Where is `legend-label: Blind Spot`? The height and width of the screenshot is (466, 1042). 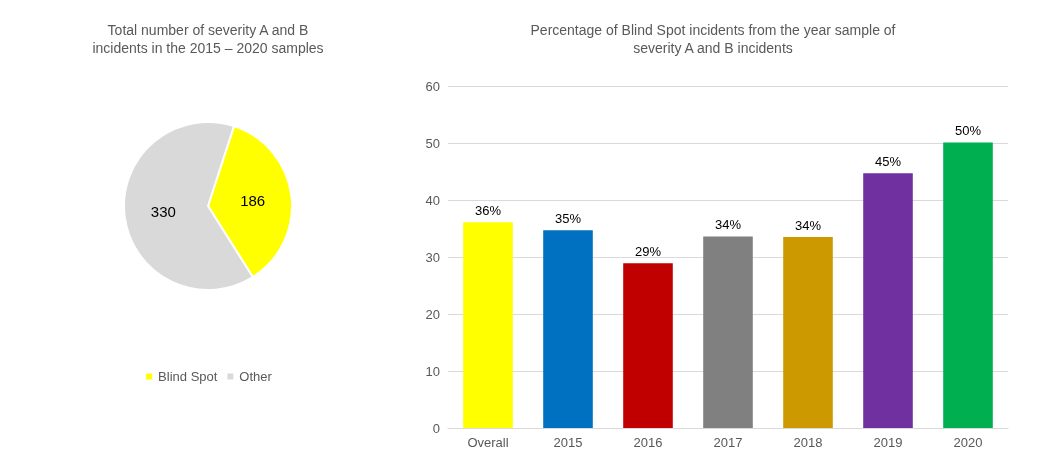
legend-label: Blind Spot is located at coordinates (188, 376).